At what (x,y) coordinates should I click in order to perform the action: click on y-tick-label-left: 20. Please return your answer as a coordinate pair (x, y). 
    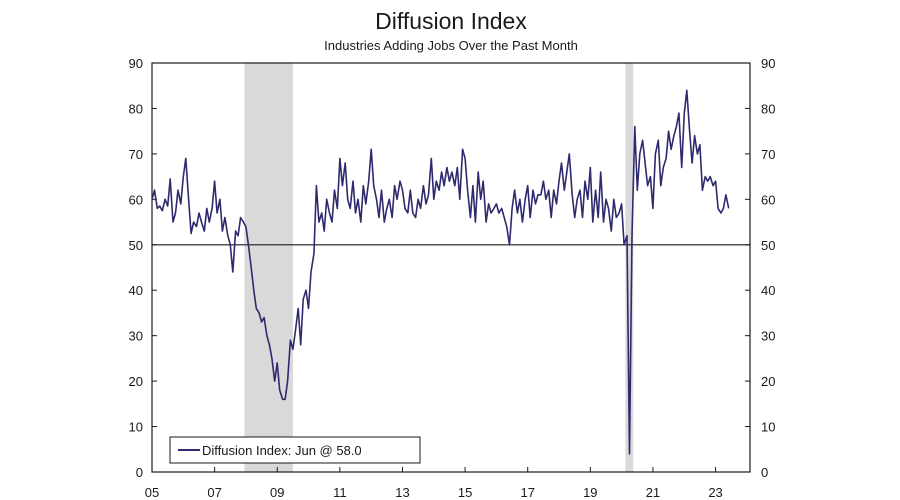
    Looking at the image, I should click on (136, 381).